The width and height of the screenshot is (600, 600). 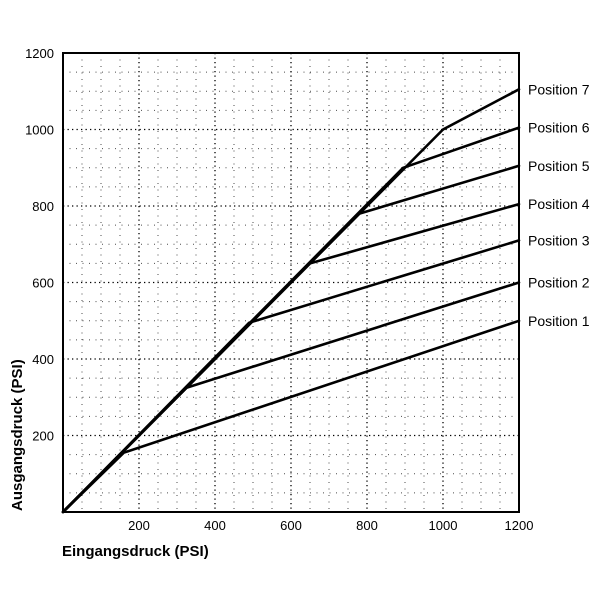 I want to click on series-label-position-5: Position 5, so click(x=559, y=166).